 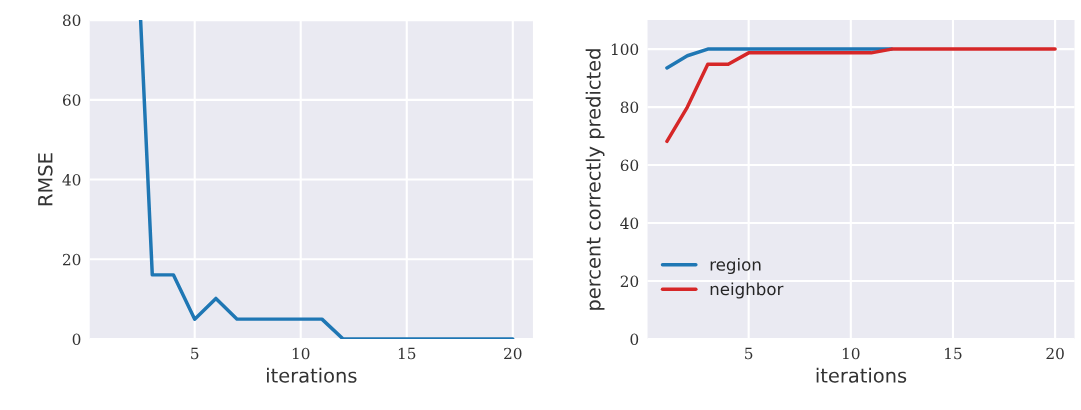 I want to click on line-series, so click(x=861, y=95).